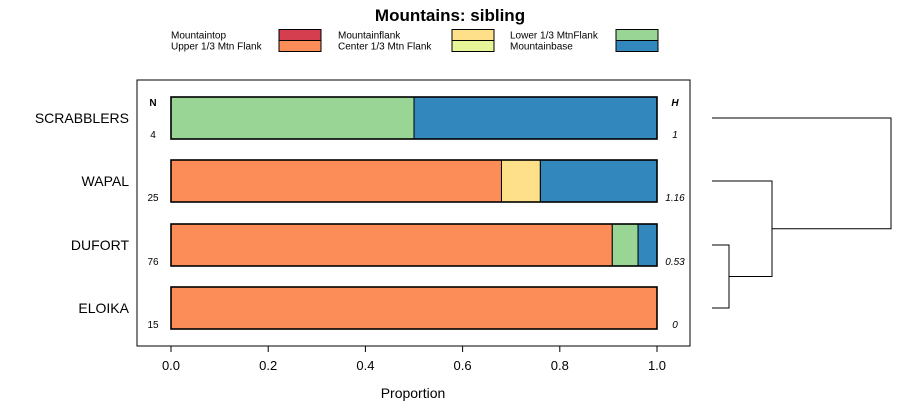 The image size is (900, 420). I want to click on legend-label: Mountainbase, so click(541, 47).